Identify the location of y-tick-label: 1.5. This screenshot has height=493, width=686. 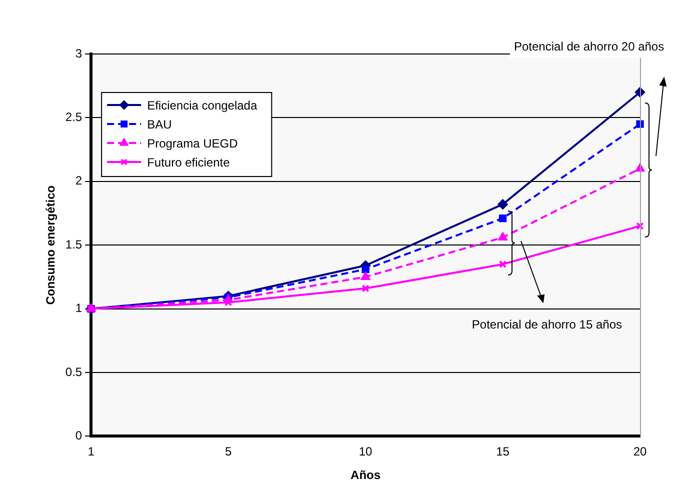
(73, 244).